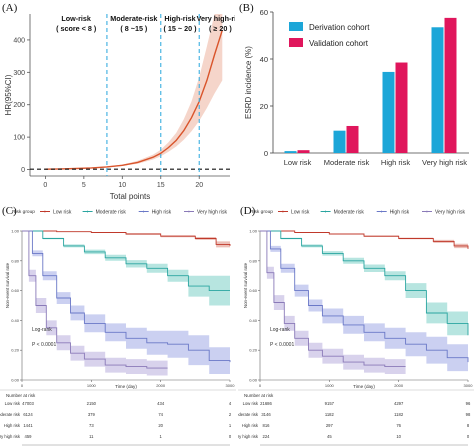 This screenshot has width=474, height=446. Describe the element at coordinates (216, 18) in the screenshot. I see `group-label-very-high-risk: Very high-risk` at that location.